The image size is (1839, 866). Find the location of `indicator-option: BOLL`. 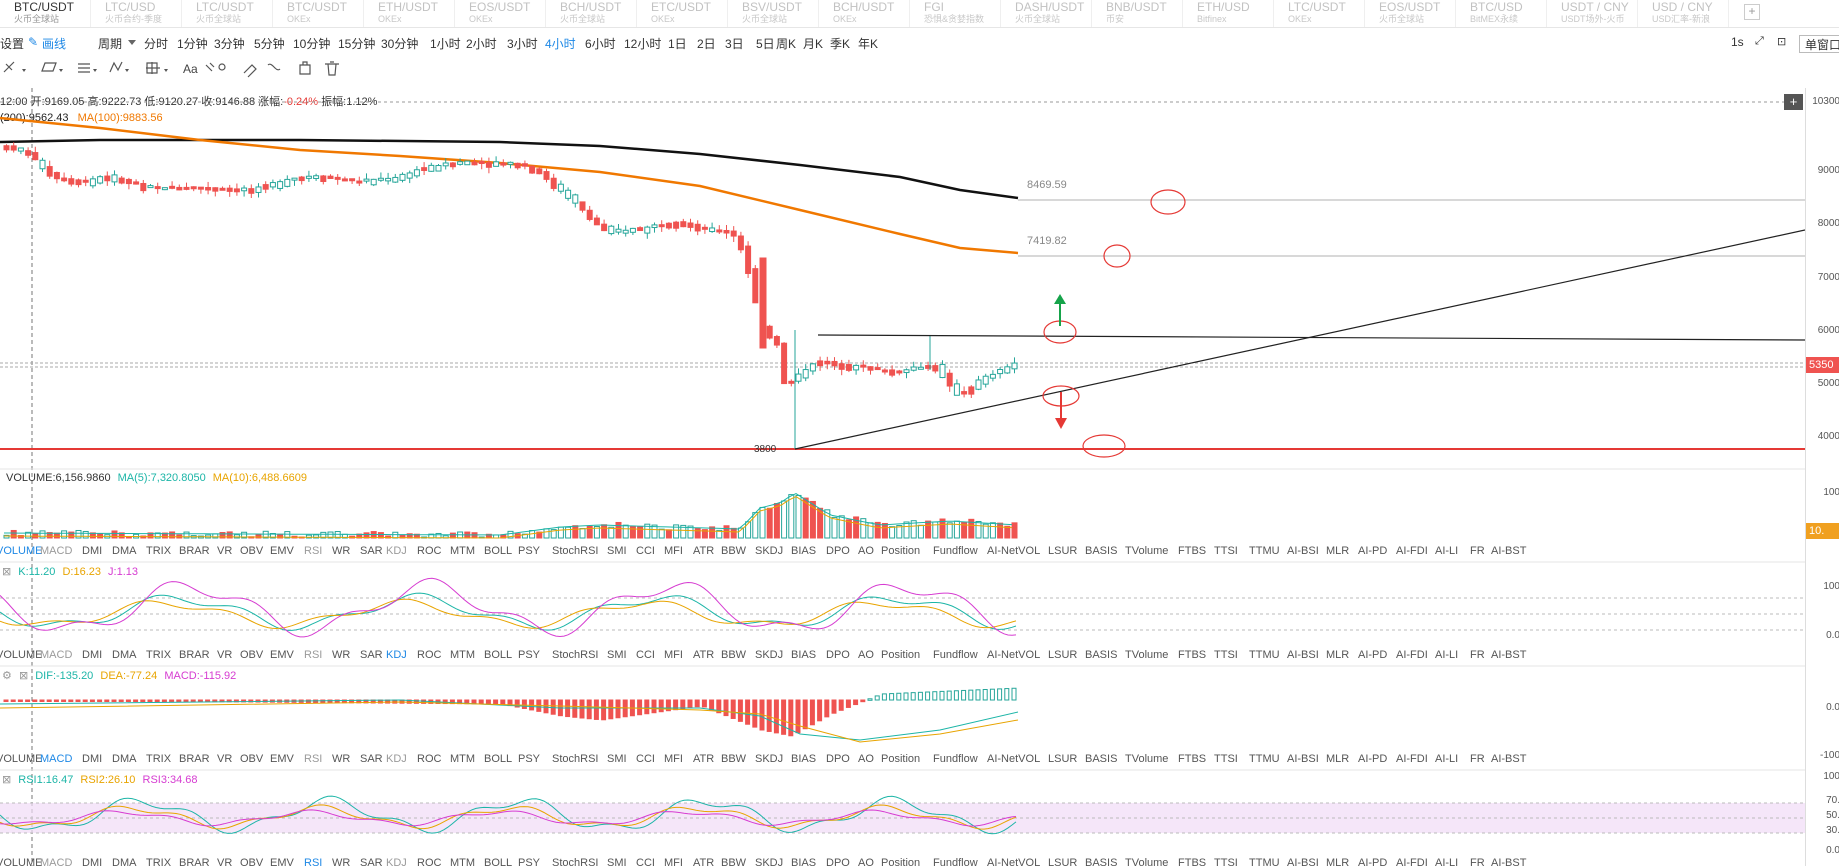

indicator-option: BOLL is located at coordinates (498, 551).